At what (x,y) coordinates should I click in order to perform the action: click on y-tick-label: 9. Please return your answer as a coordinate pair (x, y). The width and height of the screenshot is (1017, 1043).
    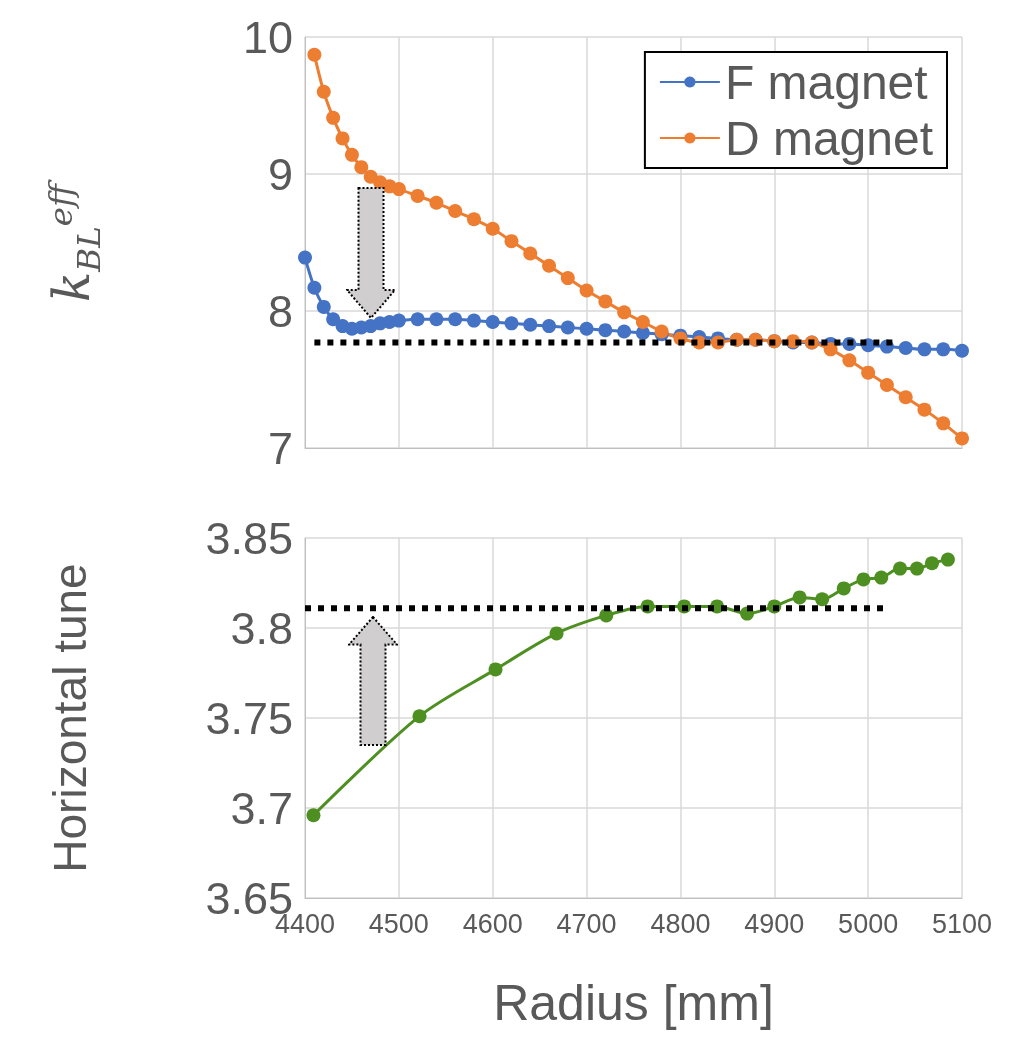
    Looking at the image, I should click on (280, 174).